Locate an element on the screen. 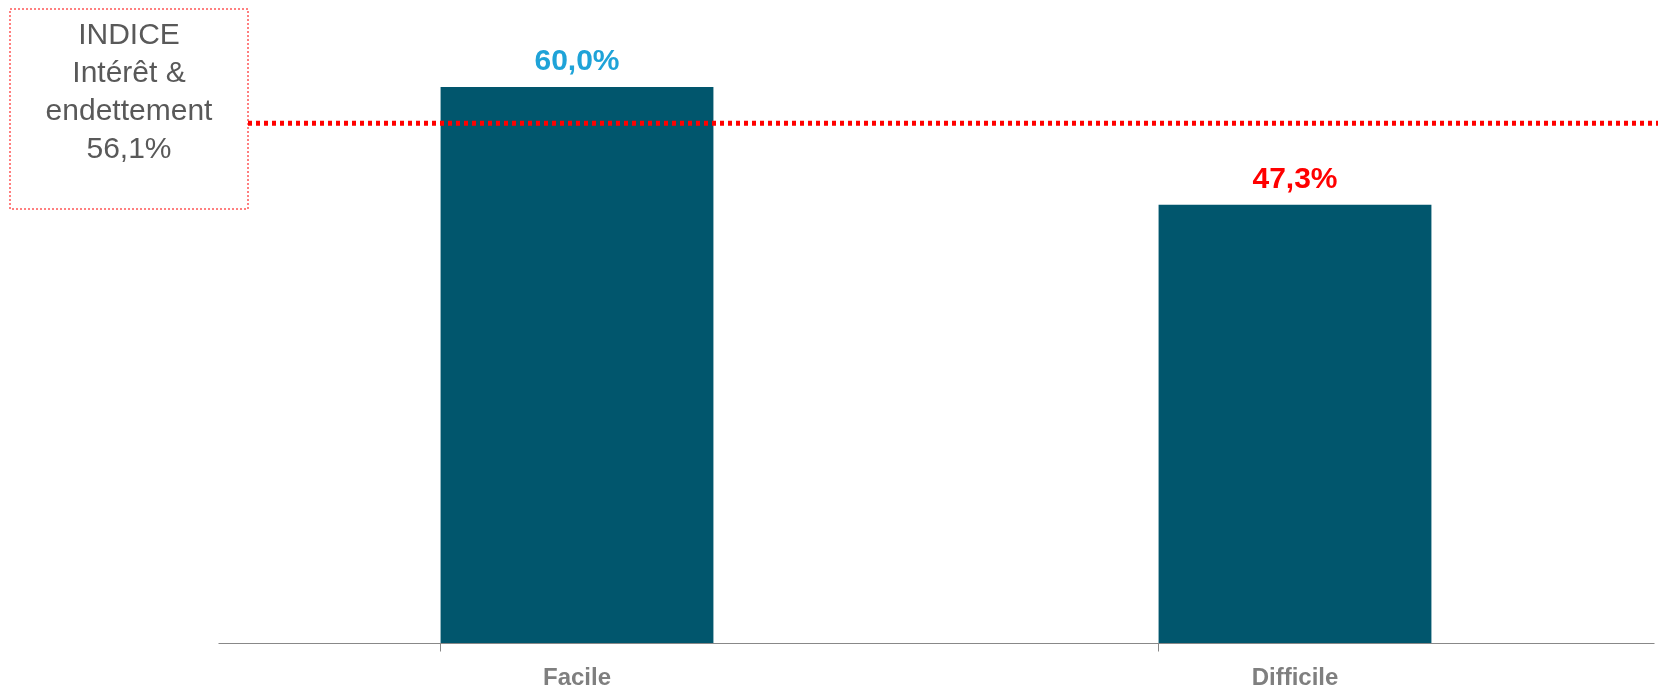  ref-line-label: INDICE Intérêt & endettement 56,1% is located at coordinates (129, 90).